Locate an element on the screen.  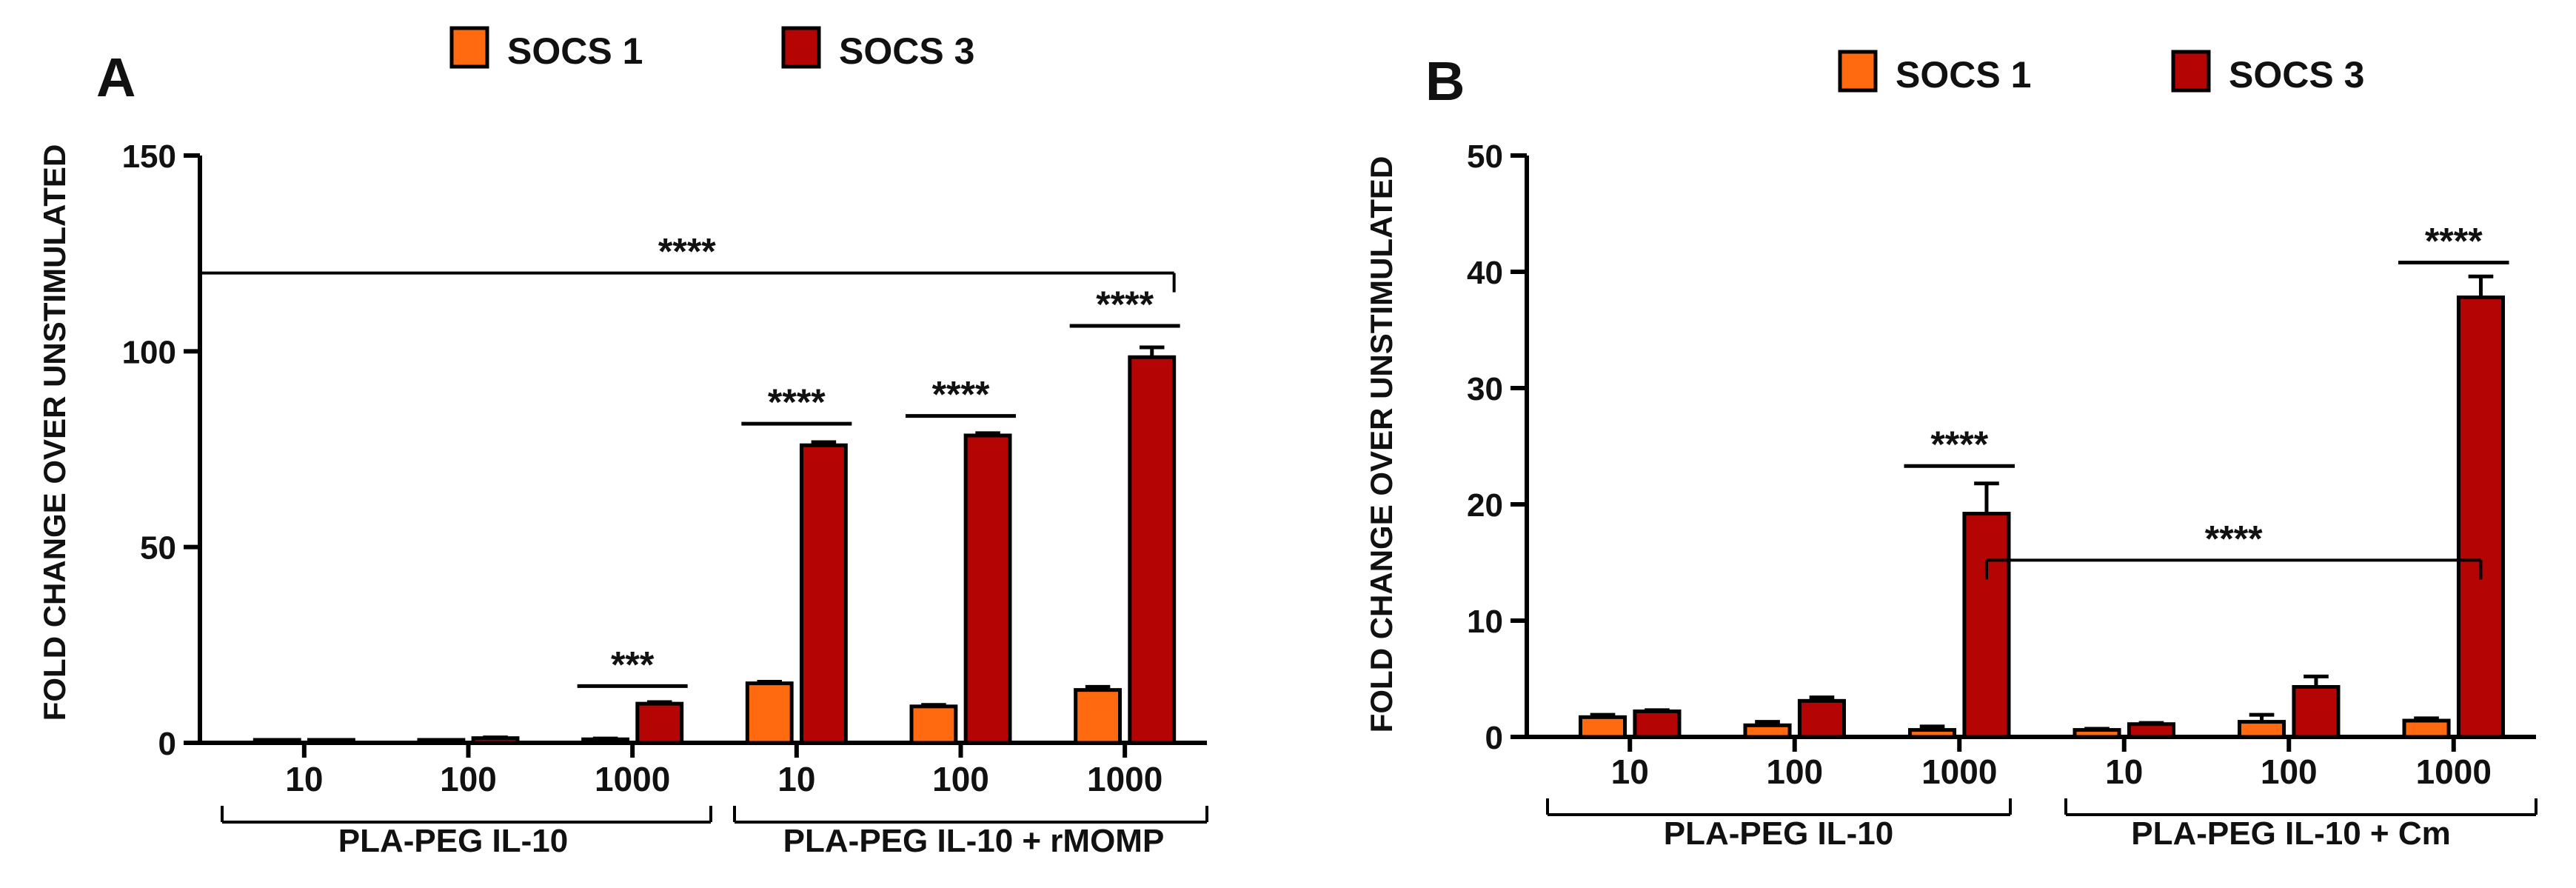
panel-b-group-2-label: PLA-PEG IL-10 + Cm is located at coordinates (2291, 833).